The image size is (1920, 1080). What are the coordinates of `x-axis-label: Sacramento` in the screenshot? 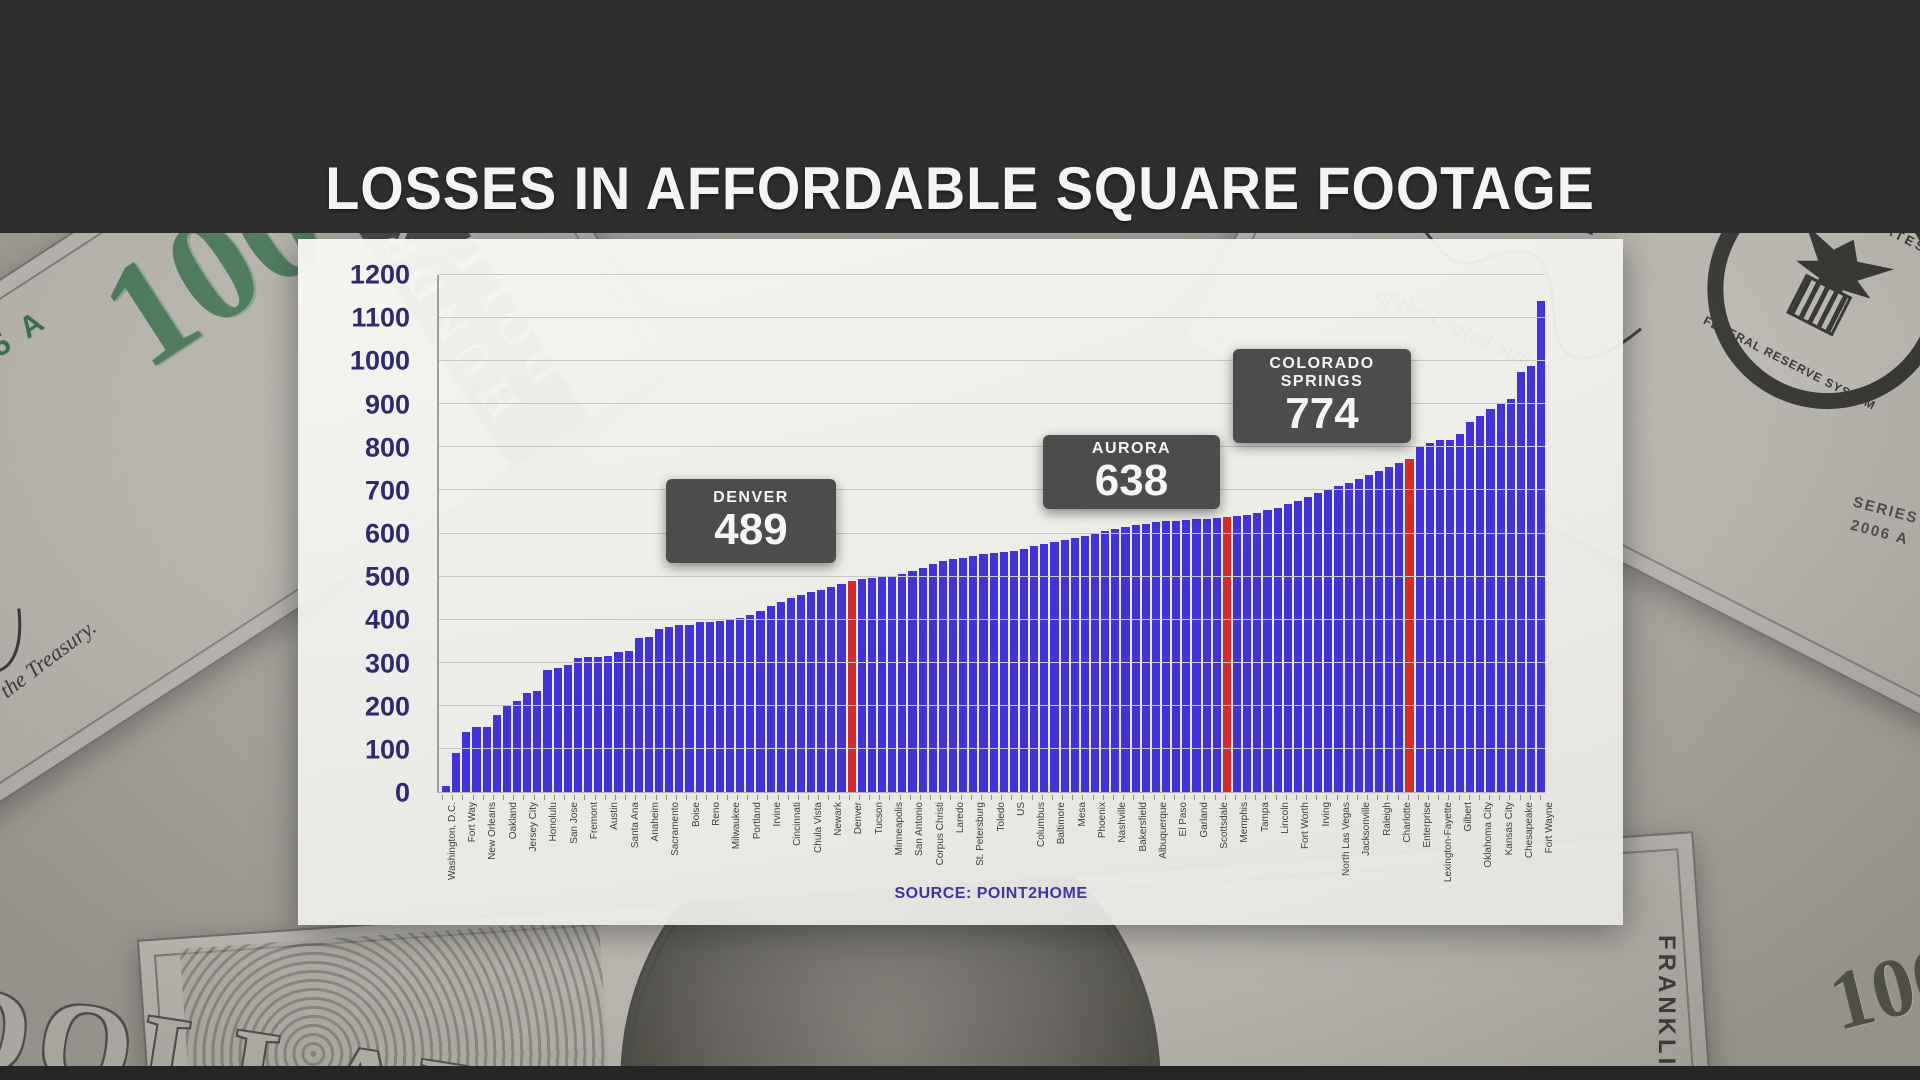 It's located at (676, 829).